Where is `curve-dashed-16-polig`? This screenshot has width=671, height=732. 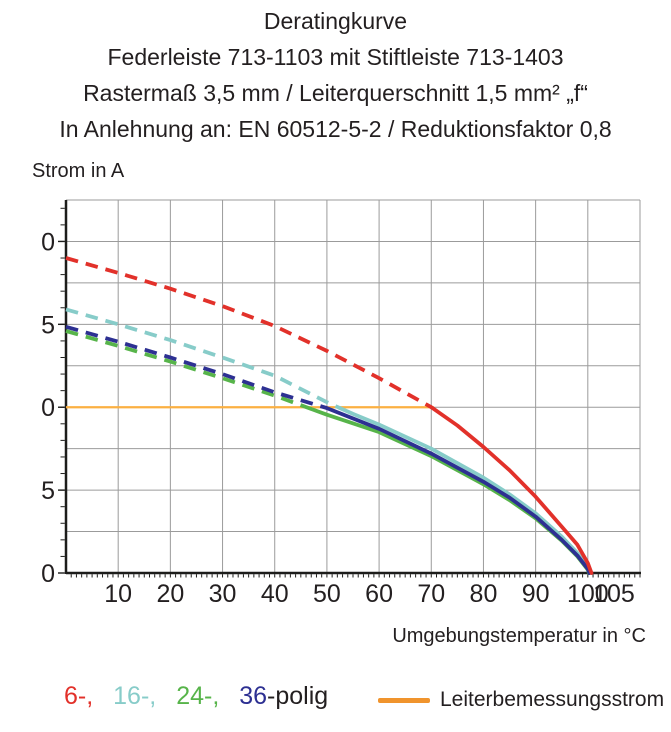
curve-dashed-16-polig is located at coordinates (203, 358).